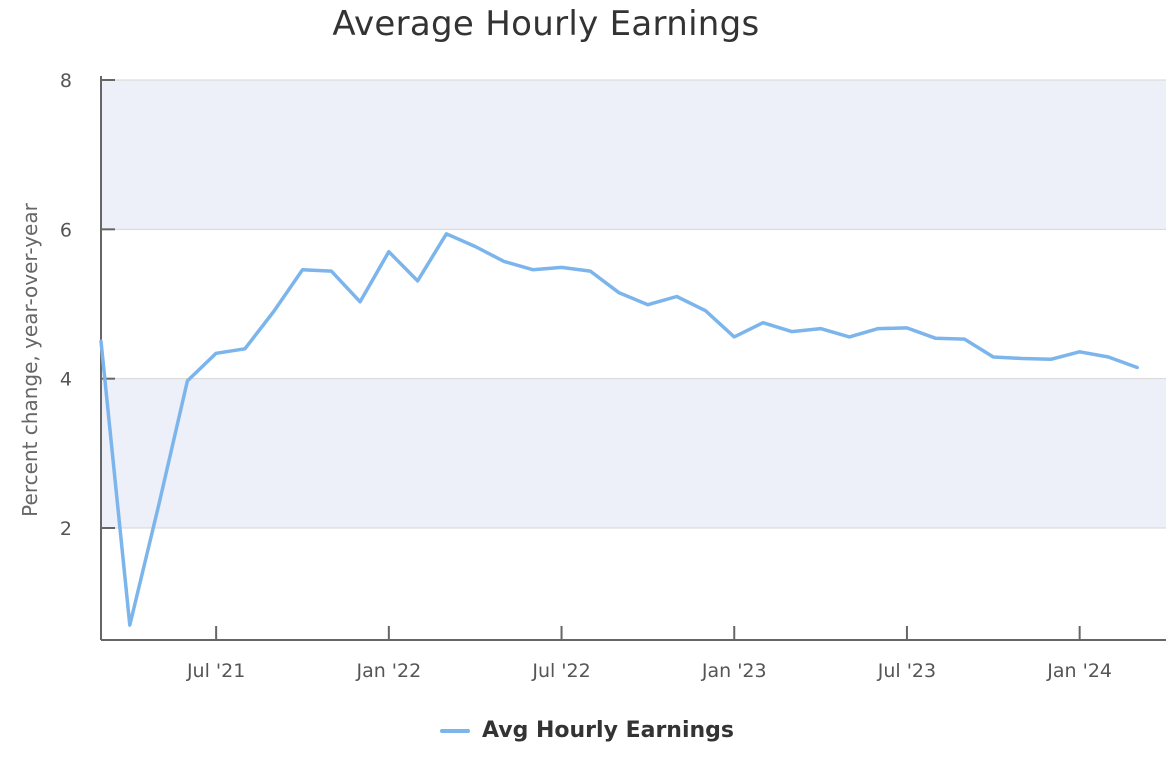  I want to click on legend-swatch, so click(455, 730).